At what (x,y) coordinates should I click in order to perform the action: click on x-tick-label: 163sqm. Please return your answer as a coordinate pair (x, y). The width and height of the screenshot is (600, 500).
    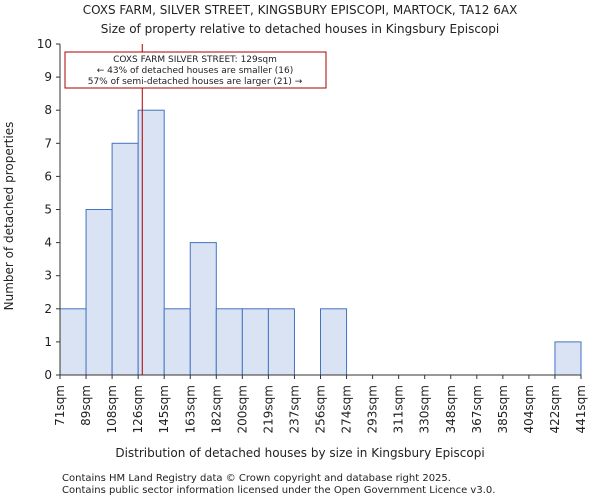
    Looking at the image, I should click on (190, 409).